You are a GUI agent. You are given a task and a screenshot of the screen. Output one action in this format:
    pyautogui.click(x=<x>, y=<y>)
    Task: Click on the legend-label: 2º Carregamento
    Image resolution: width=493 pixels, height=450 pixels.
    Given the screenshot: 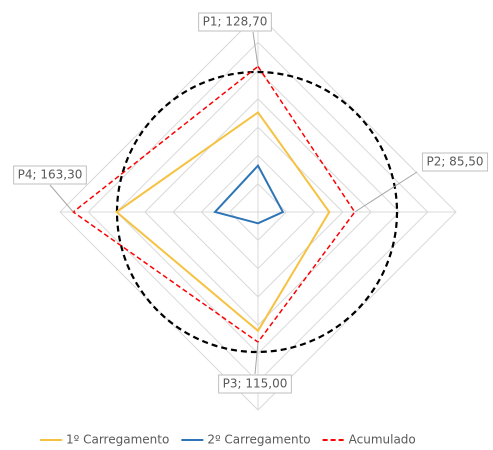 What is the action you would take?
    pyautogui.click(x=258, y=440)
    